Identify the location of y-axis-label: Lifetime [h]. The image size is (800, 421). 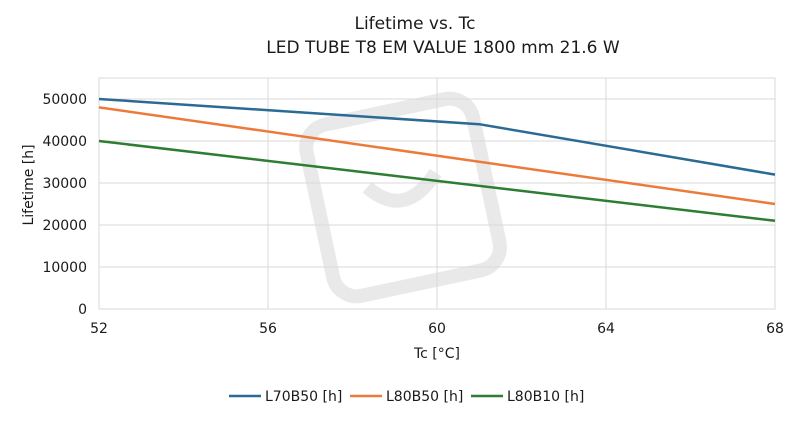
(29, 184).